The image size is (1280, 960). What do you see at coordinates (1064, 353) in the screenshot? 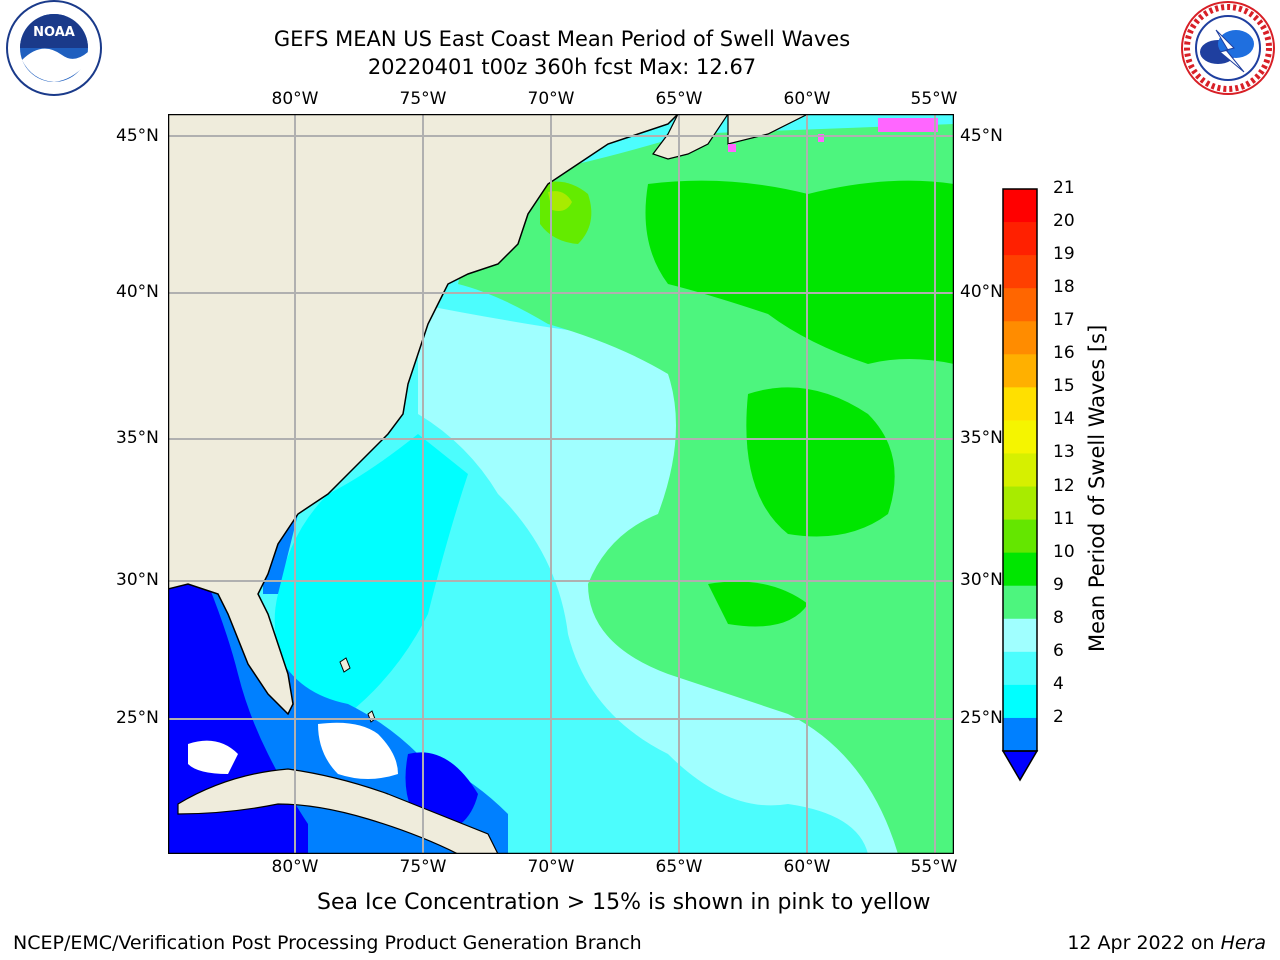
I see `colorbar-tick-label: 16` at bounding box center [1064, 353].